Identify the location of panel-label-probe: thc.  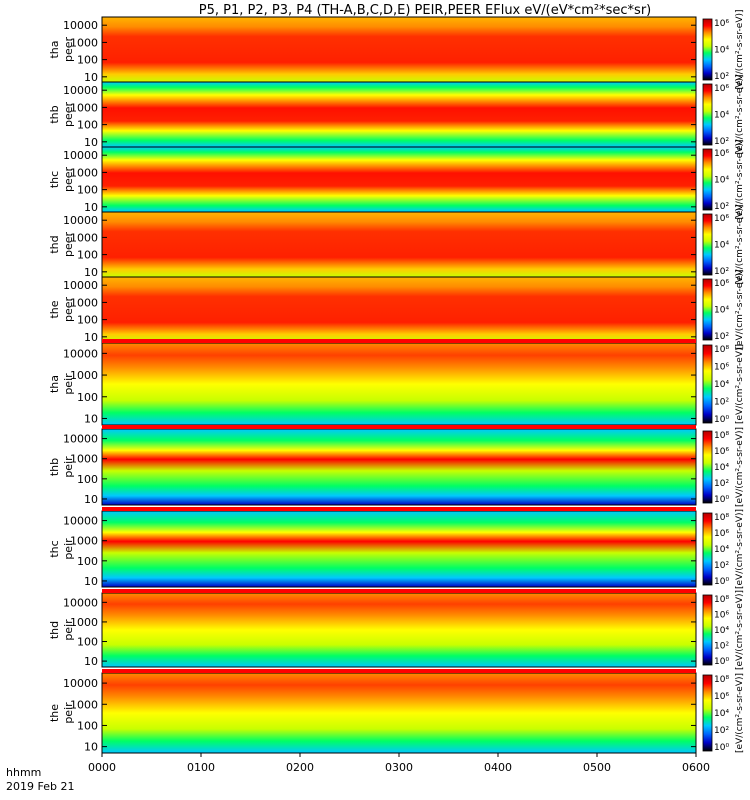
(54, 179).